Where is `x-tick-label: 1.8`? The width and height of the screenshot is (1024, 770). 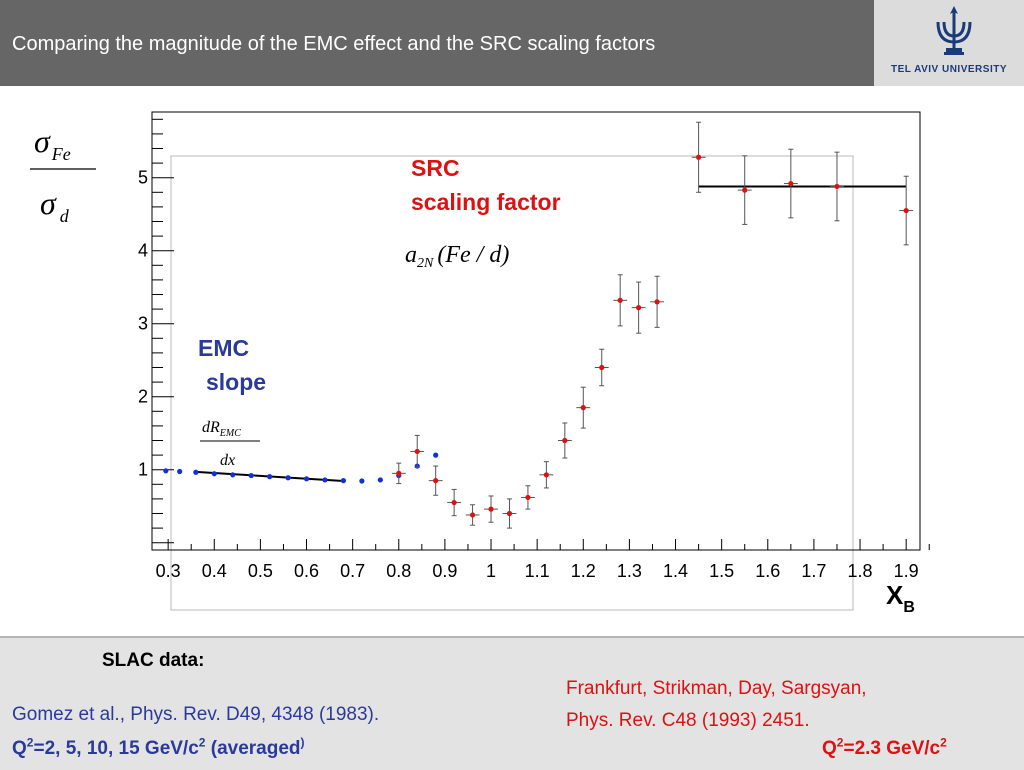 x-tick-label: 1.8 is located at coordinates (860, 571).